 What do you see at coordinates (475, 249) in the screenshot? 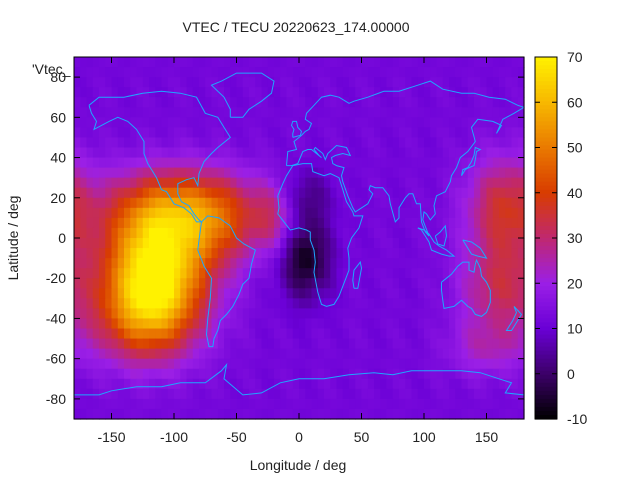
I see `new-guinea-coast` at bounding box center [475, 249].